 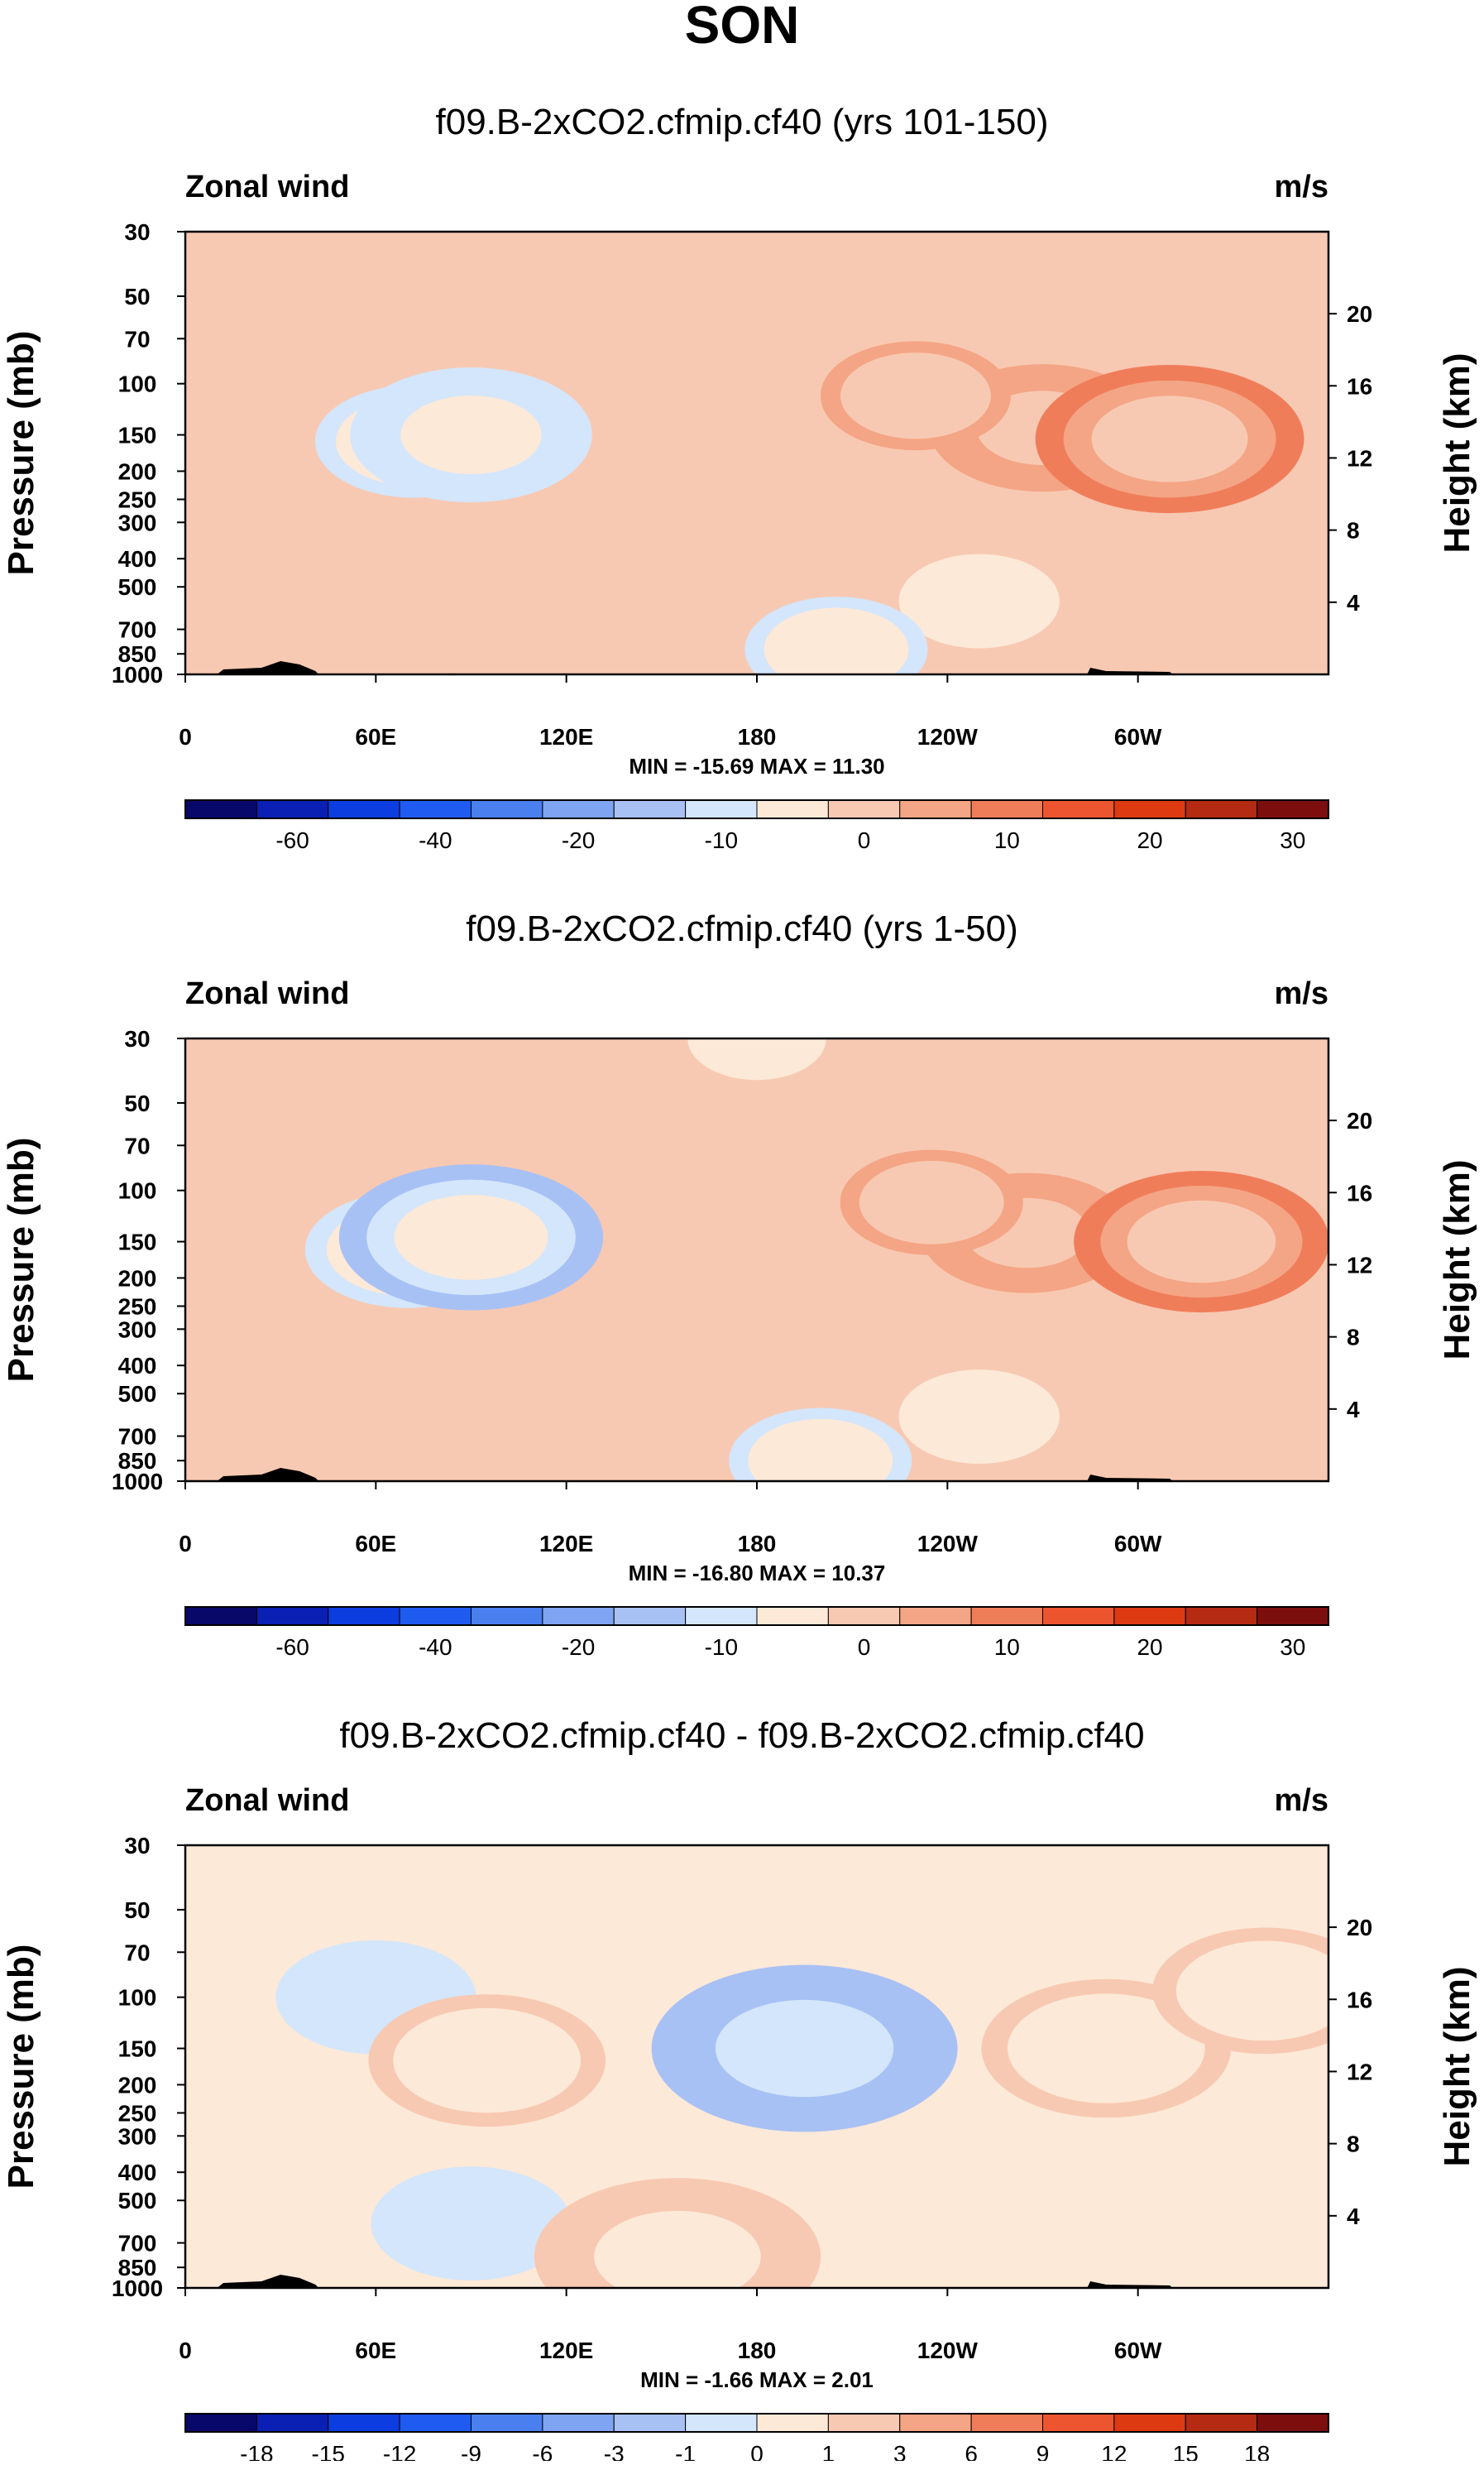 What do you see at coordinates (1114, 2451) in the screenshot?
I see `colorbar-label: 12` at bounding box center [1114, 2451].